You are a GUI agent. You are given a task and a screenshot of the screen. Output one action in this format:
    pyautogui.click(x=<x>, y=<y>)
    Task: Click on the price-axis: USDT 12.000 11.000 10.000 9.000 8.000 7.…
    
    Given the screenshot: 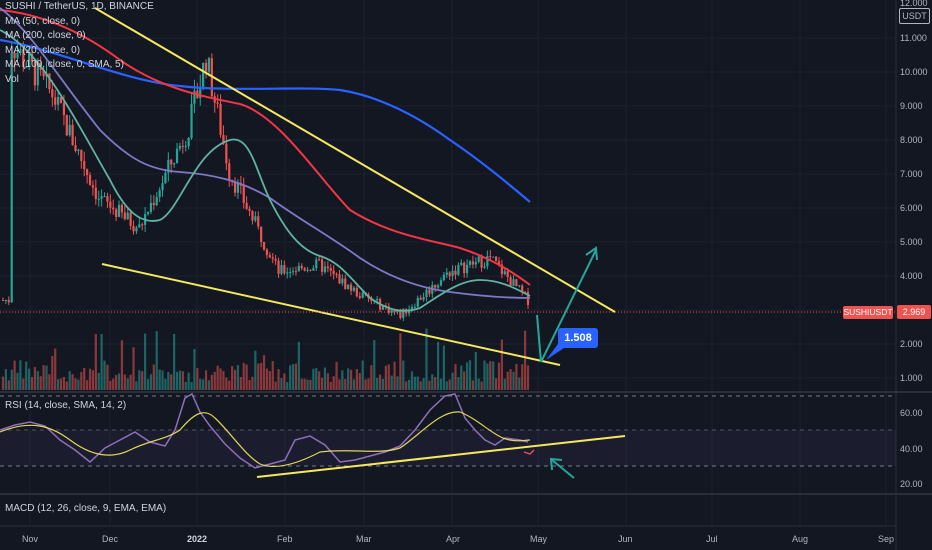 What is the action you would take?
    pyautogui.click(x=914, y=263)
    